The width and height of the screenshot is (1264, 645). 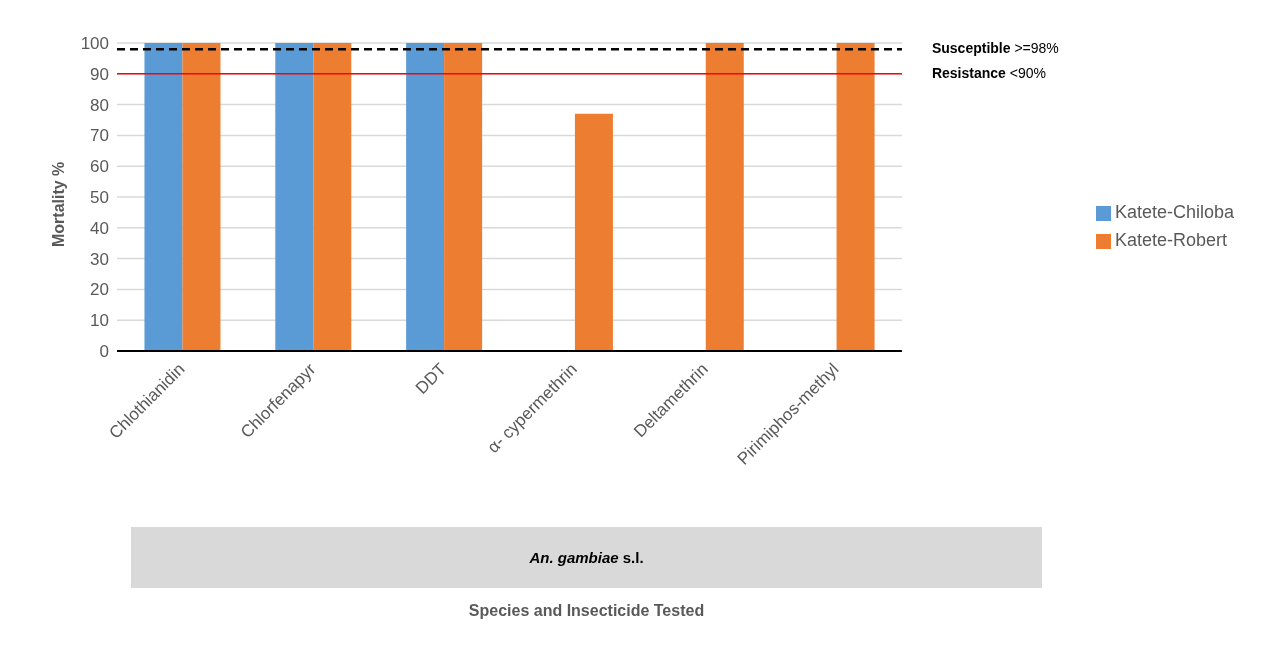 What do you see at coordinates (99, 321) in the screenshot?
I see `y-tick-label: 10` at bounding box center [99, 321].